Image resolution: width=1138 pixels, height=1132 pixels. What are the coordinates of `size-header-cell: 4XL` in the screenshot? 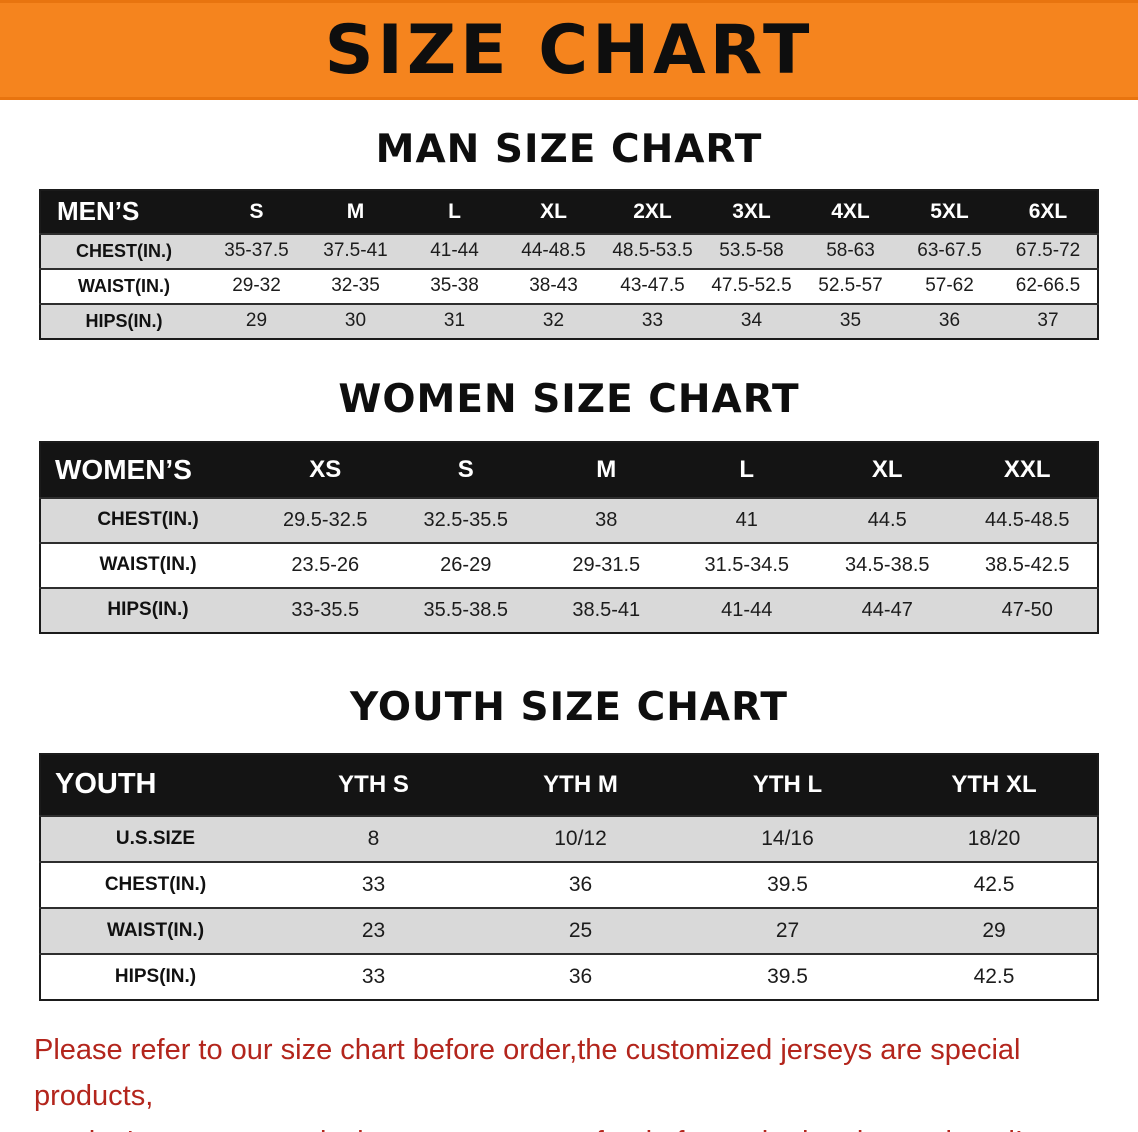 It's located at (850, 211).